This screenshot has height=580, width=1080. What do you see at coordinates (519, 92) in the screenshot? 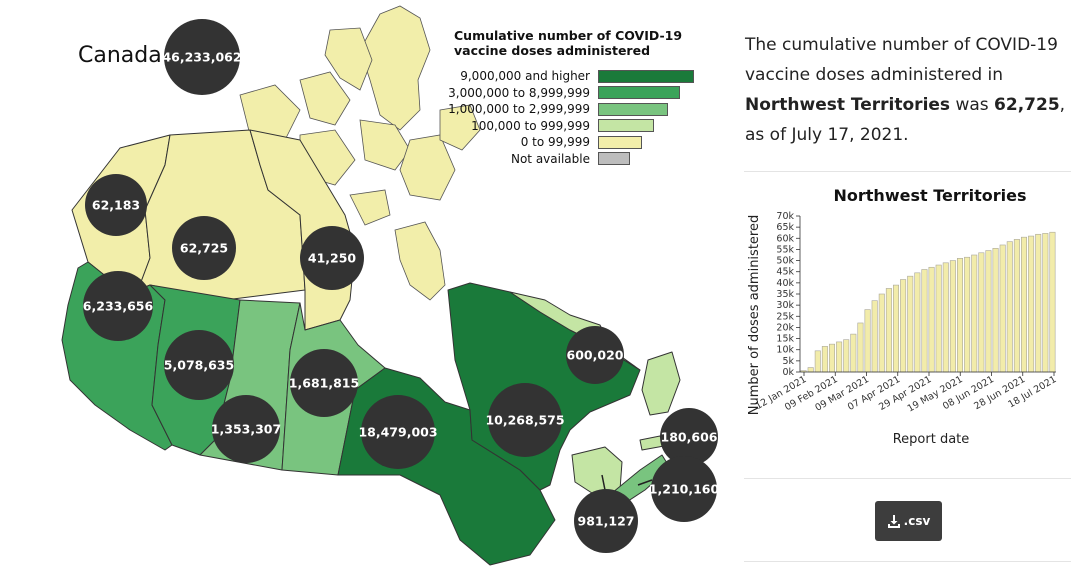
I see `legend-item-label: 3,000,000 to 8,999,999` at bounding box center [519, 92].